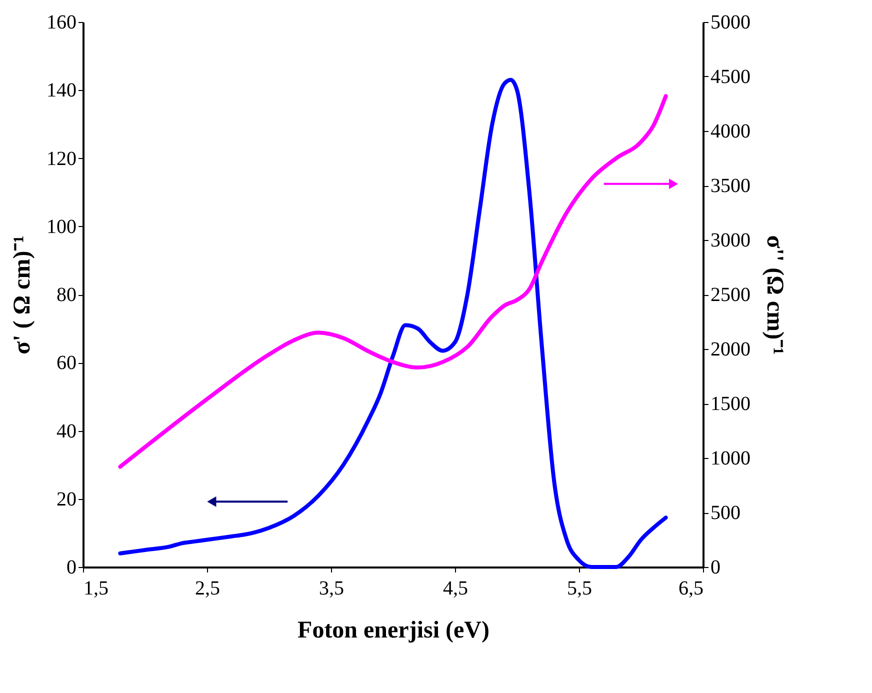  I want to click on y2-tick-label: 5000, so click(730, 23).